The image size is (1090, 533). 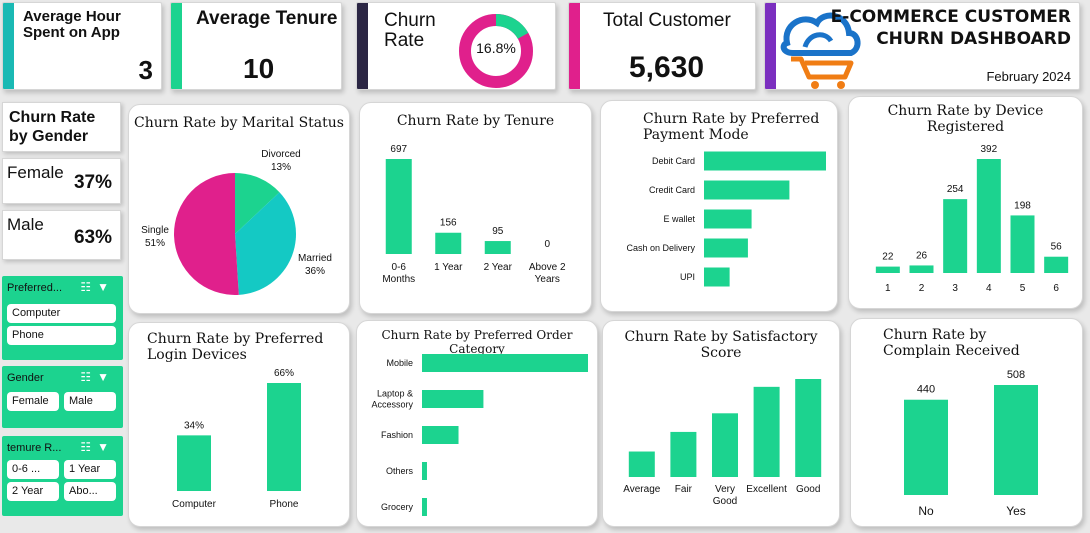 What do you see at coordinates (684, 489) in the screenshot?
I see `category-label: Fair` at bounding box center [684, 489].